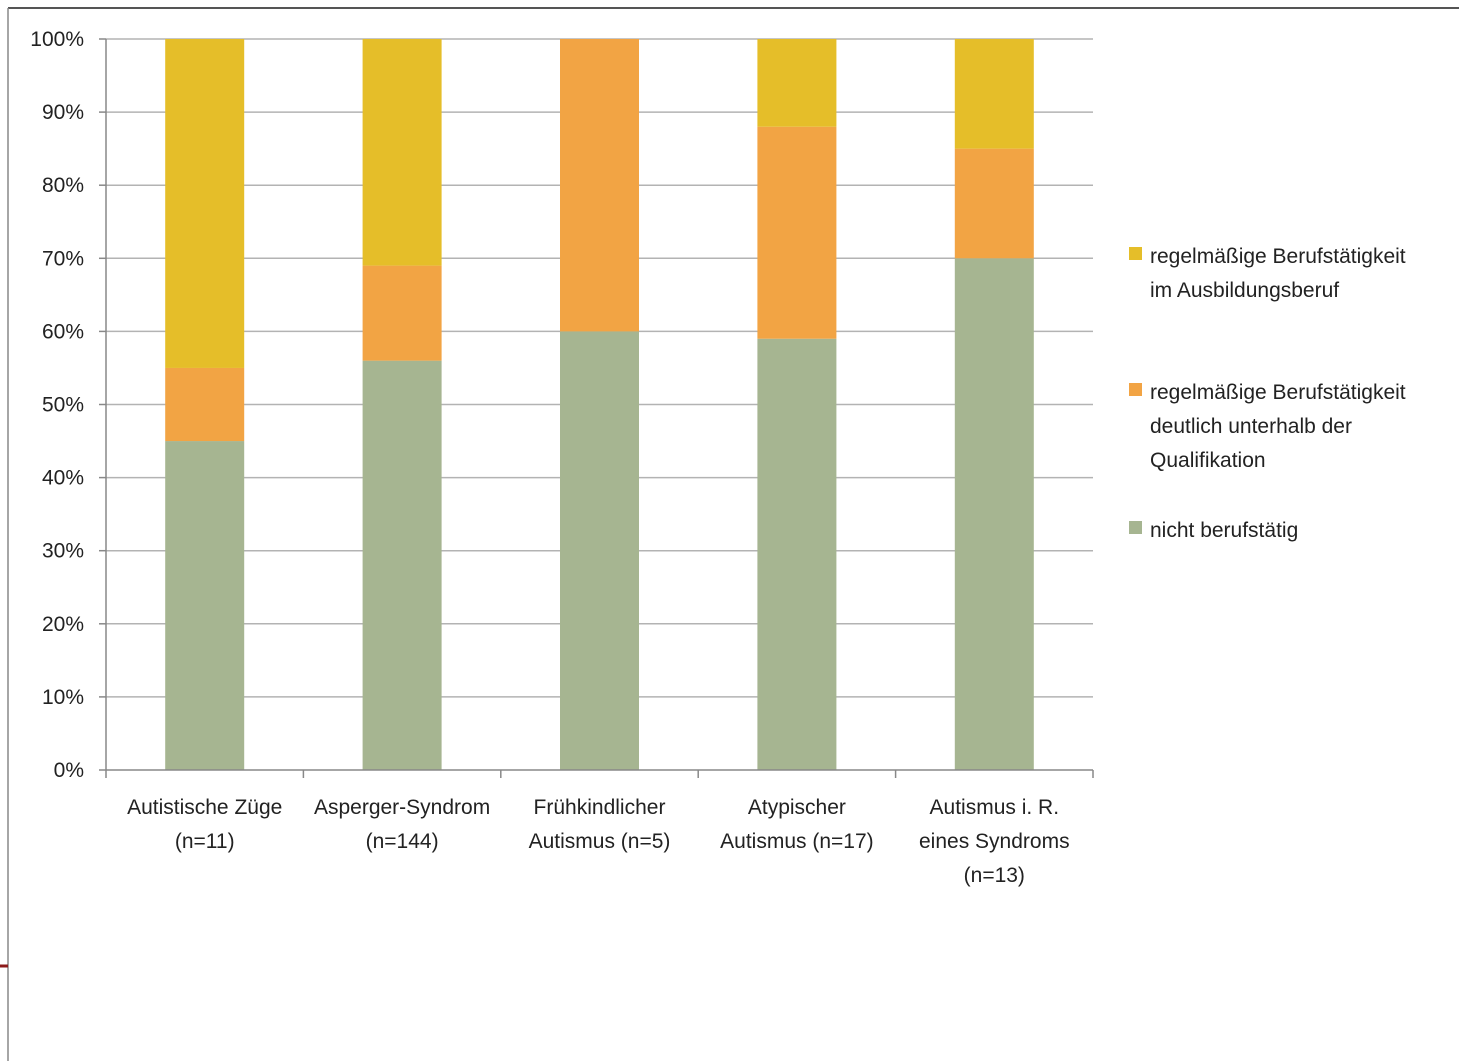 This screenshot has width=1459, height=1061. Describe the element at coordinates (63, 405) in the screenshot. I see `y-tick-label: 50%` at that location.